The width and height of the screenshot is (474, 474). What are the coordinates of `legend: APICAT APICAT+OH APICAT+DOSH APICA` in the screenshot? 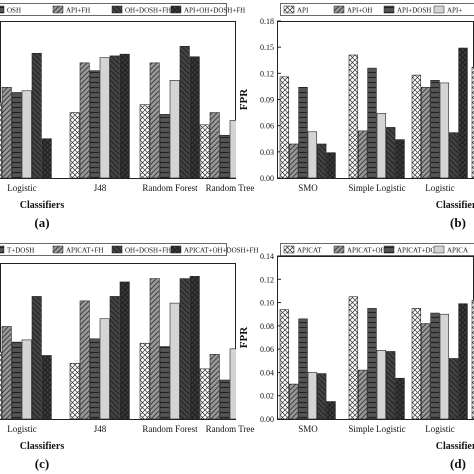 It's located at (377, 249).